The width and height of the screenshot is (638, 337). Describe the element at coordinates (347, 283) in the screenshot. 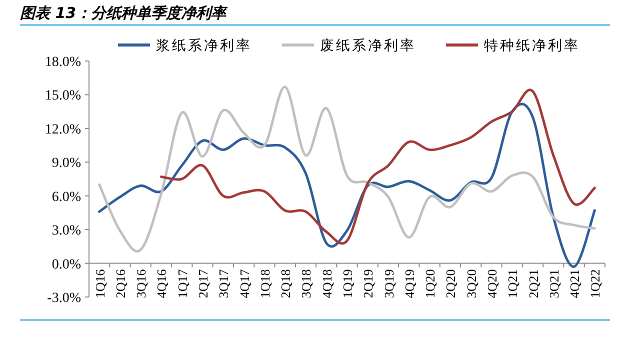

I see `x-tick-label: 1Q19` at that location.